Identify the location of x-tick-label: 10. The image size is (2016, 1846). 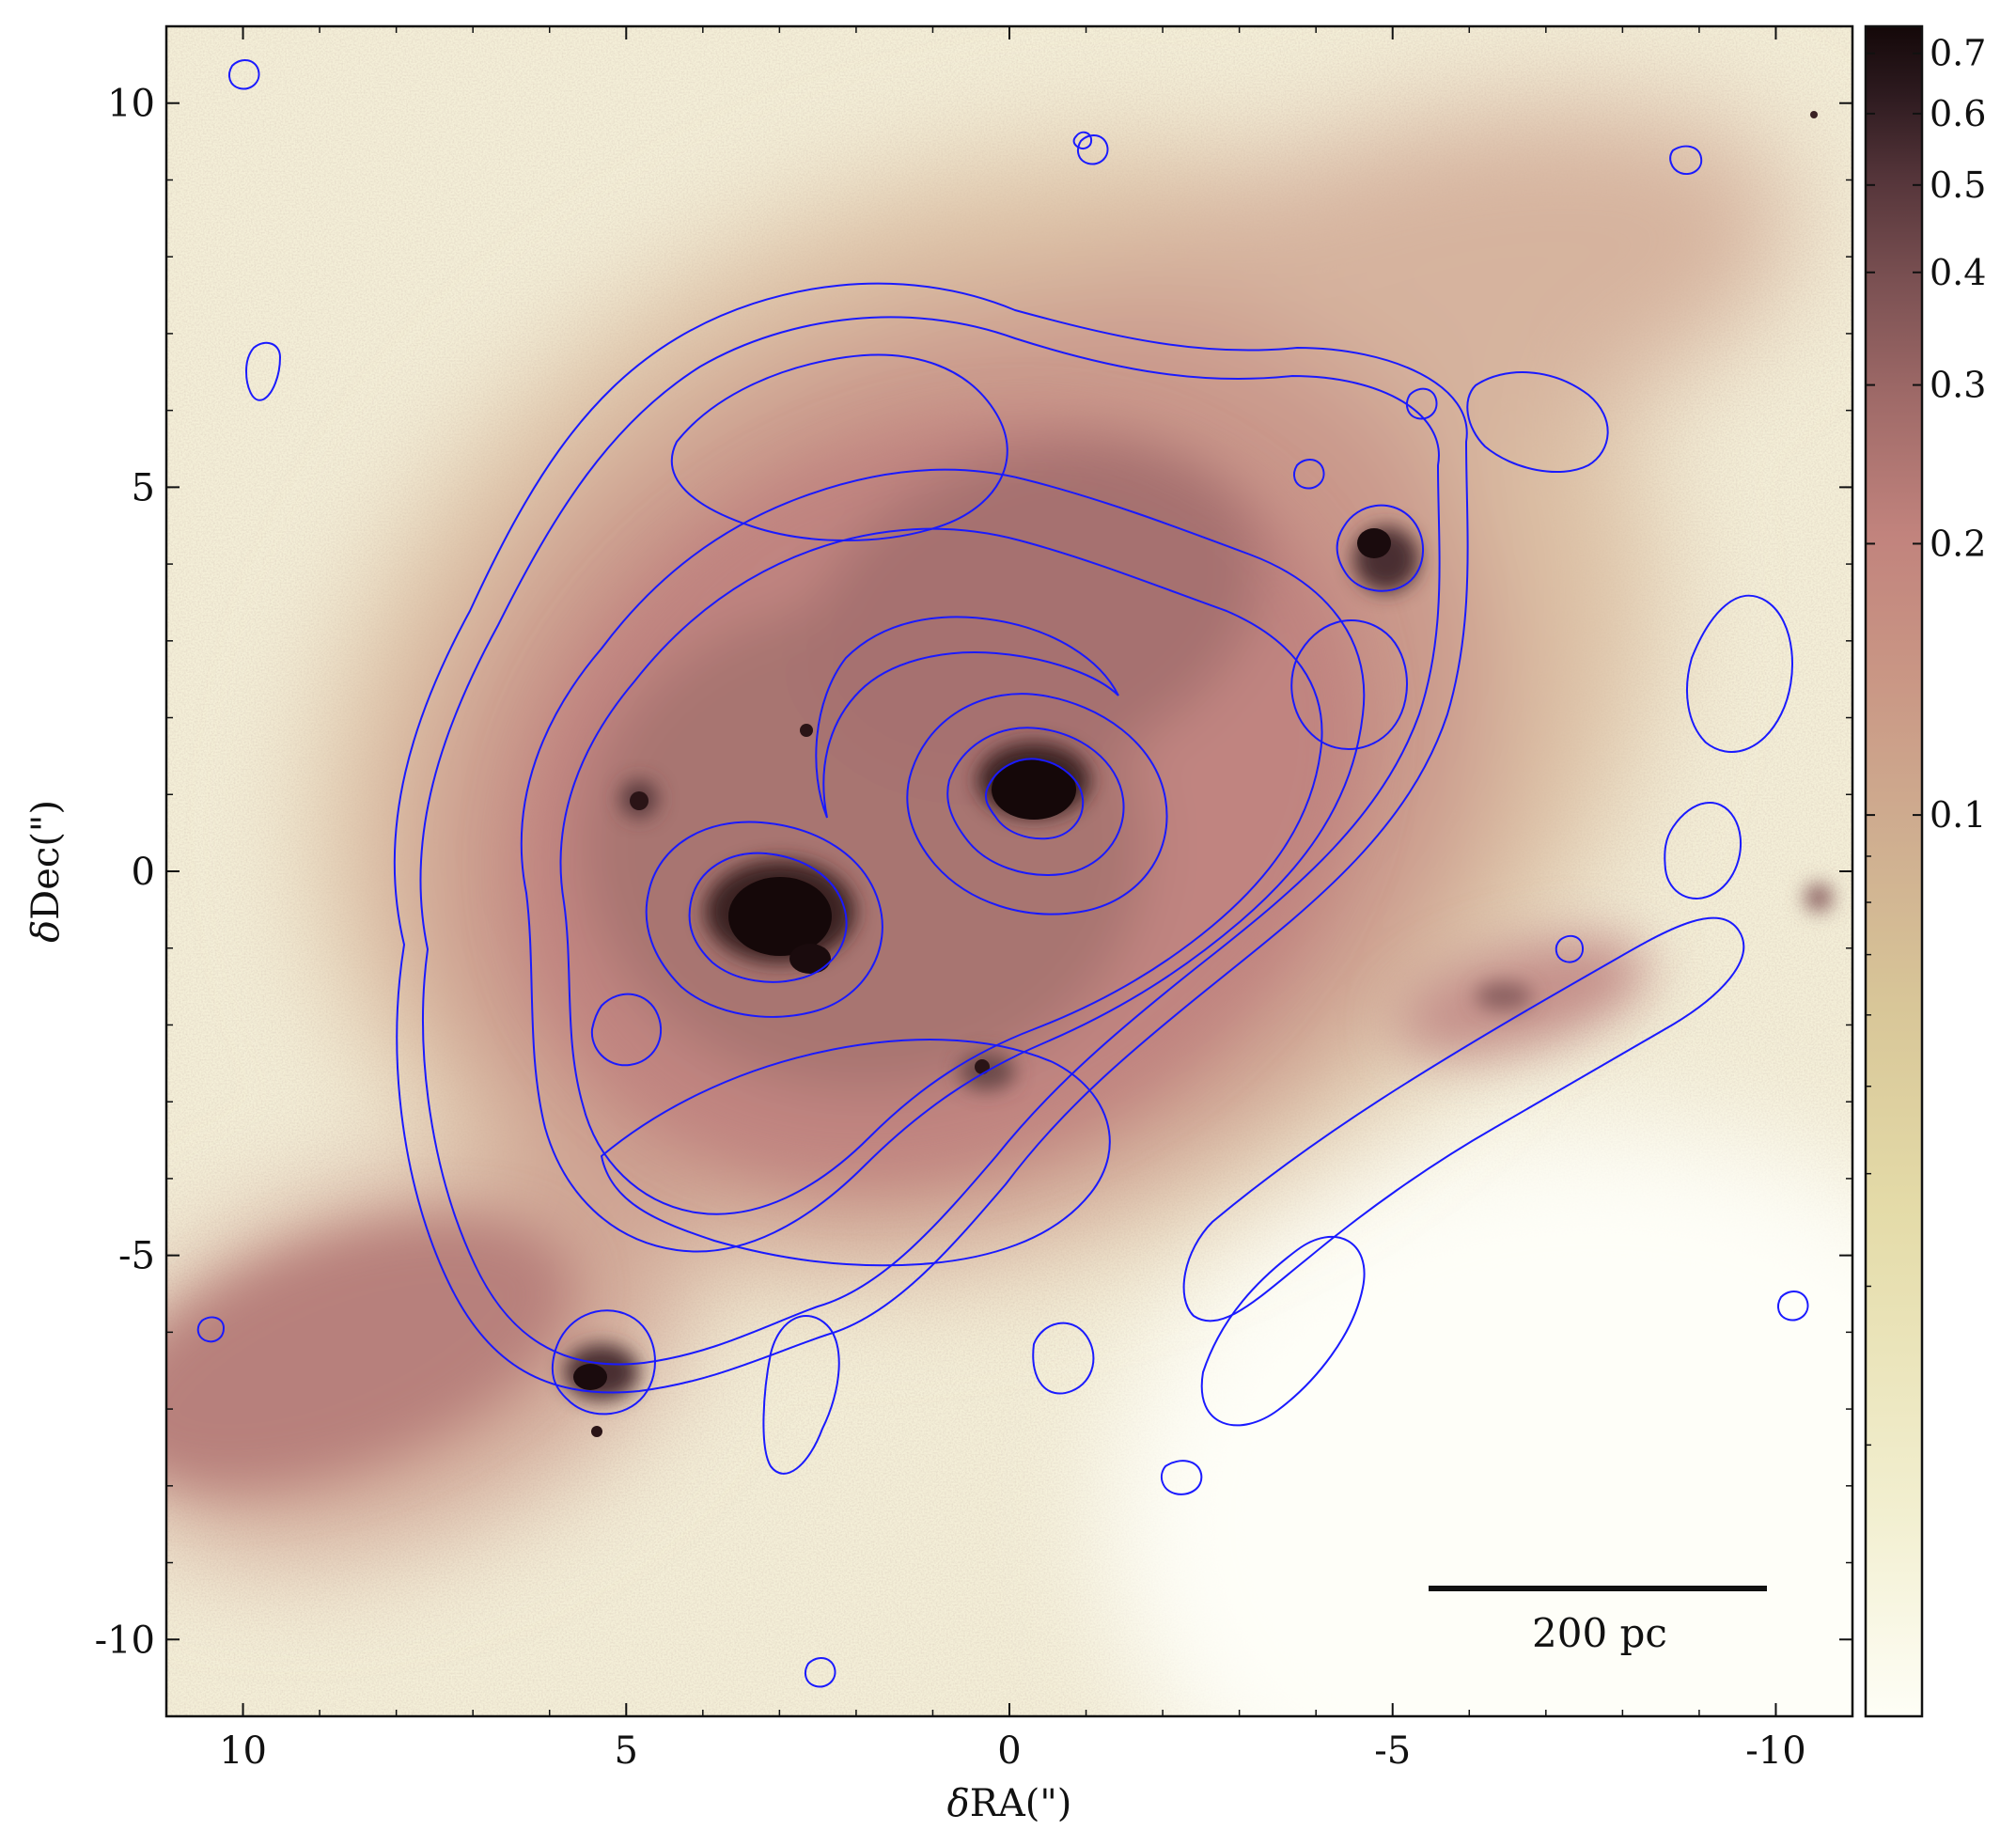
(243, 1751).